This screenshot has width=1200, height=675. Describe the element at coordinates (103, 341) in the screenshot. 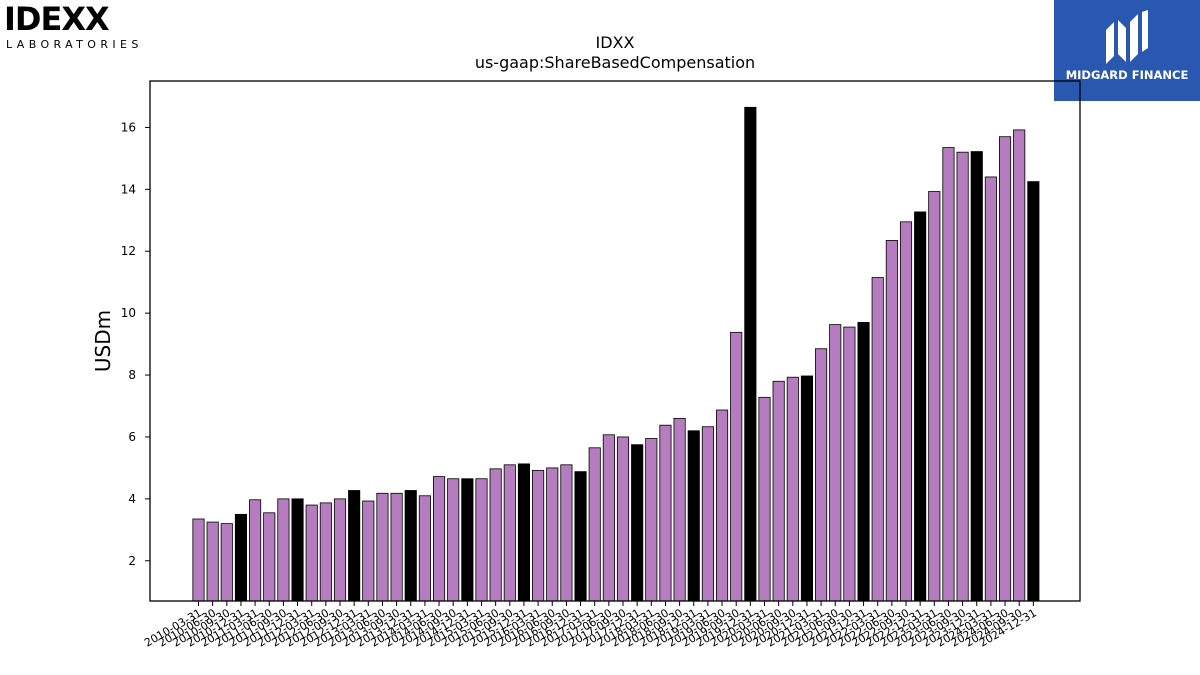

I see `y-axis-label: USDm` at that location.